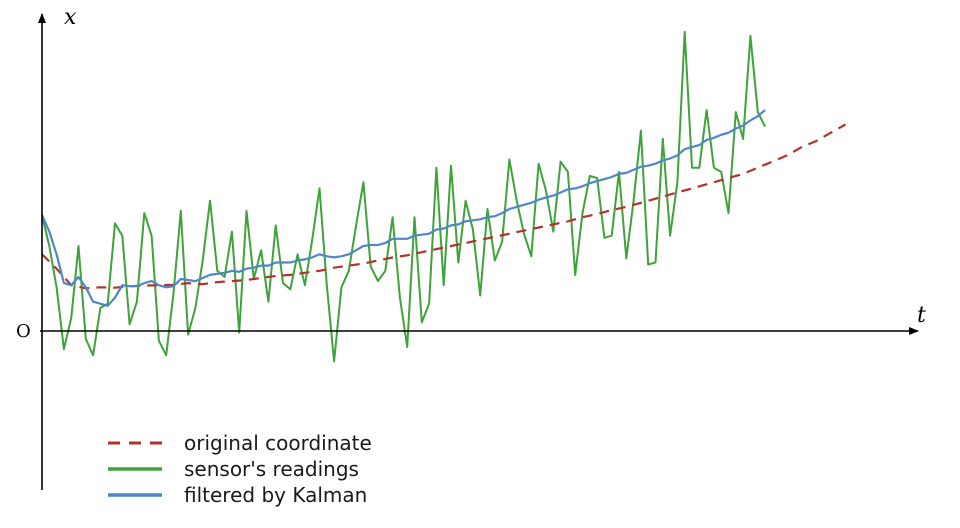  What do you see at coordinates (70, 17) in the screenshot?
I see `y-axis-label: x` at bounding box center [70, 17].